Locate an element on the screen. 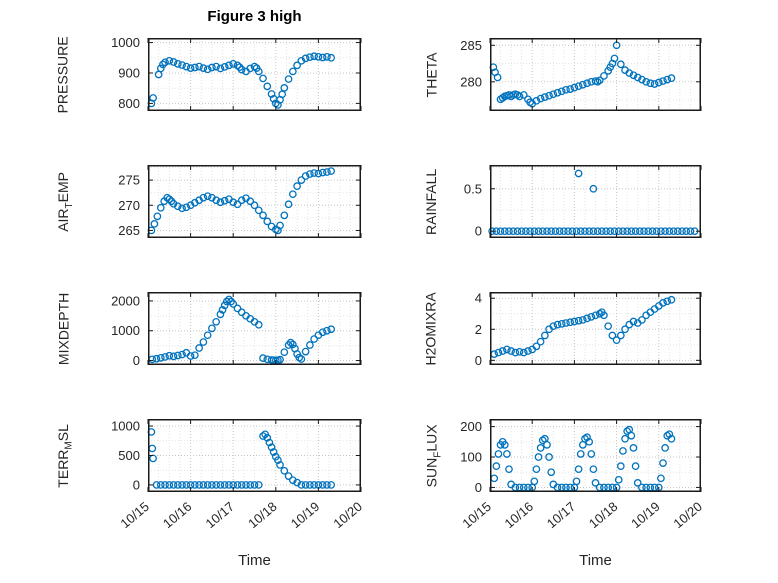 The height and width of the screenshot is (583, 778). ylabel-text: PRESSURE is located at coordinates (65, 74).